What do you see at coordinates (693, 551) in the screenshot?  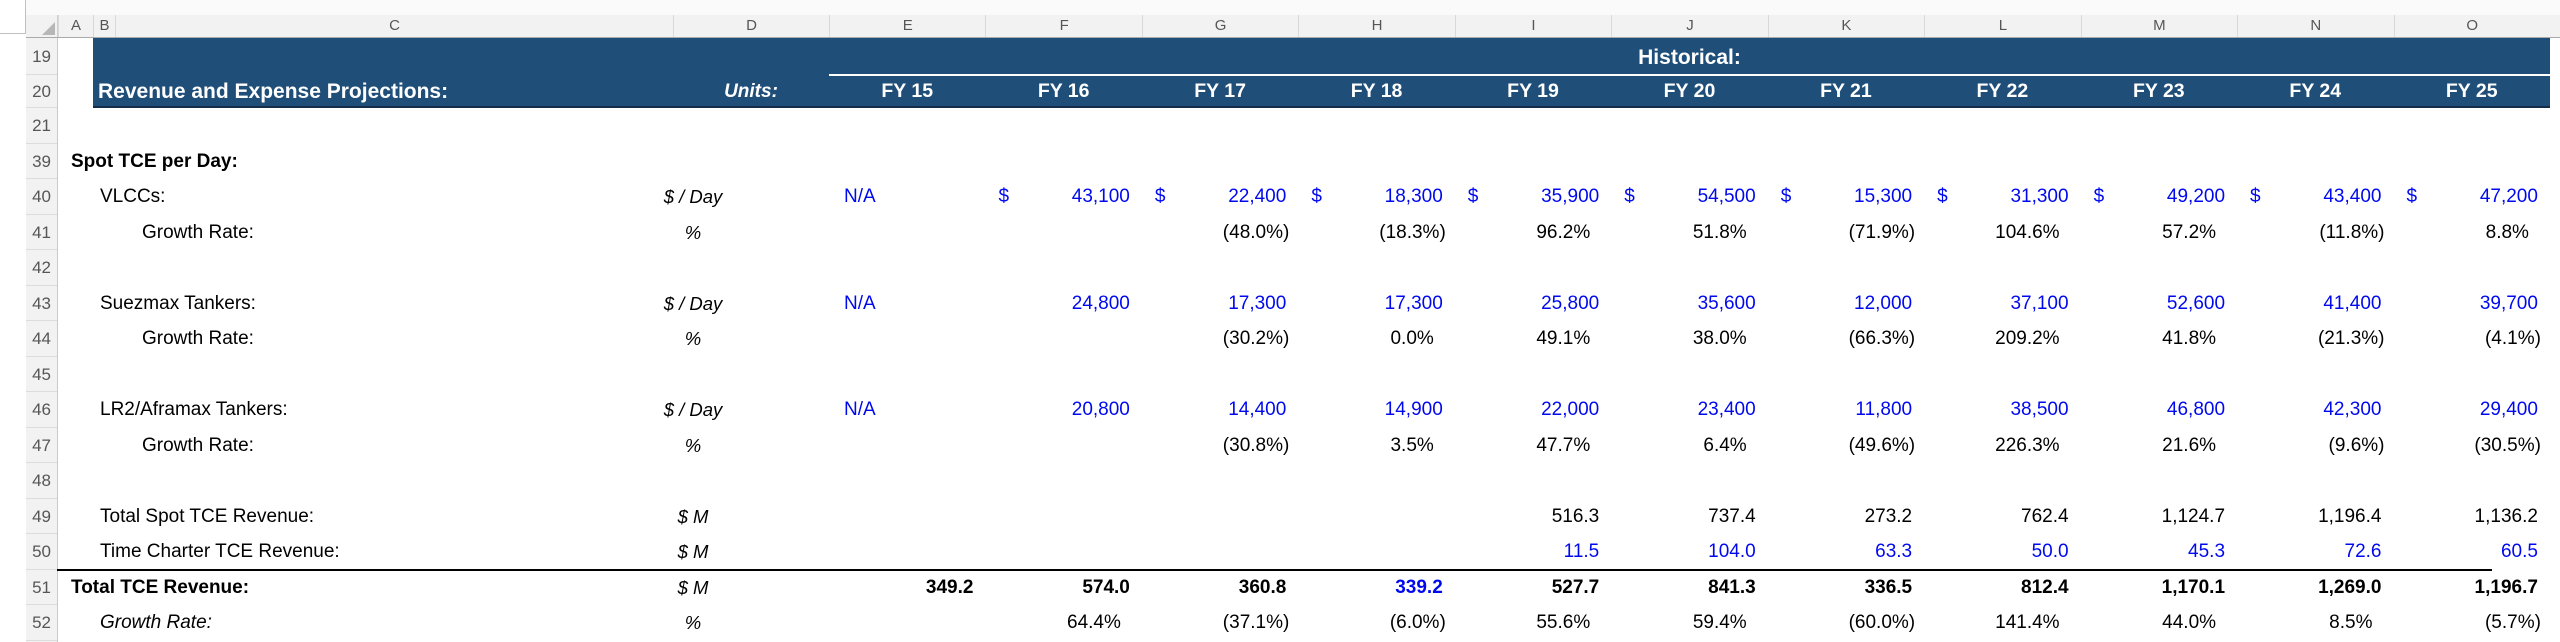 I see `cell-D50-units: $ M` at bounding box center [693, 551].